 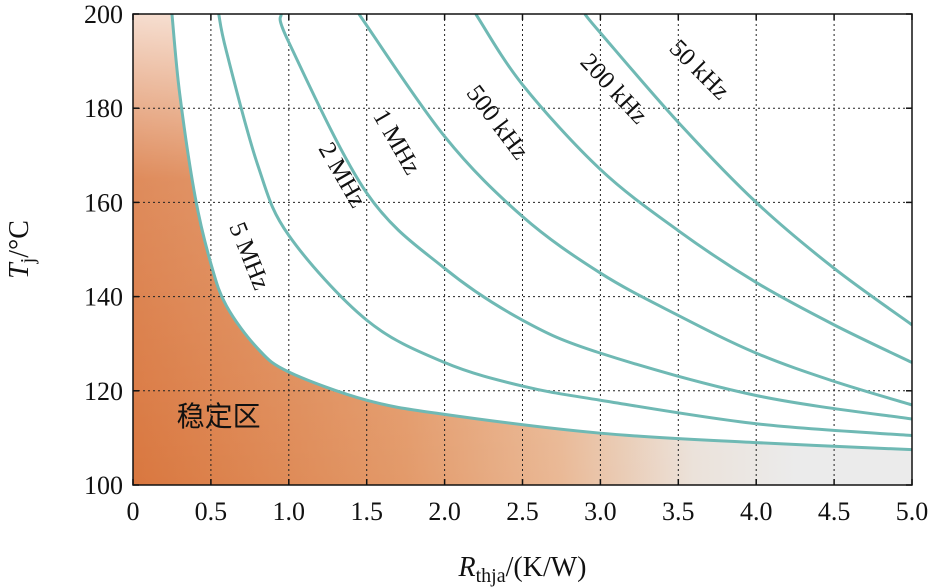 What do you see at coordinates (614, 89) in the screenshot?
I see `series-label: 200 kHz` at bounding box center [614, 89].